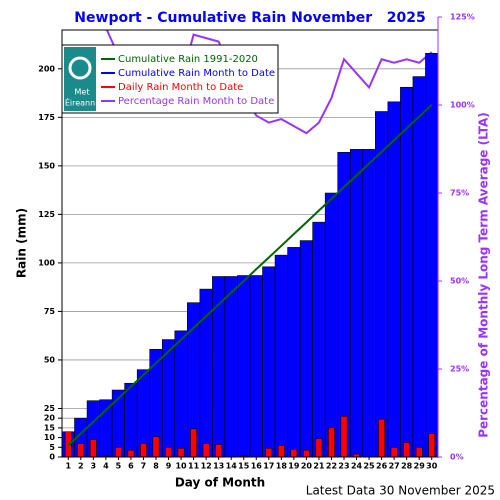  I want to click on x-tick-label: 7, so click(144, 466).